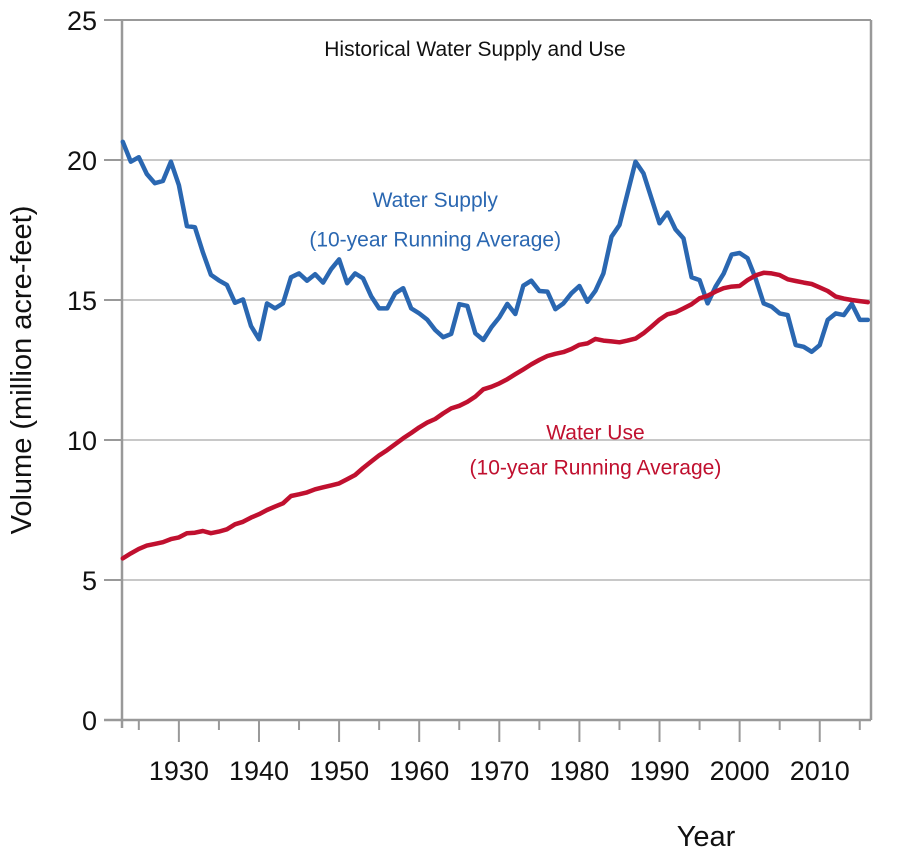  Describe the element at coordinates (435, 239) in the screenshot. I see `supply-annotation-line2: (10-year Running Average)` at that location.